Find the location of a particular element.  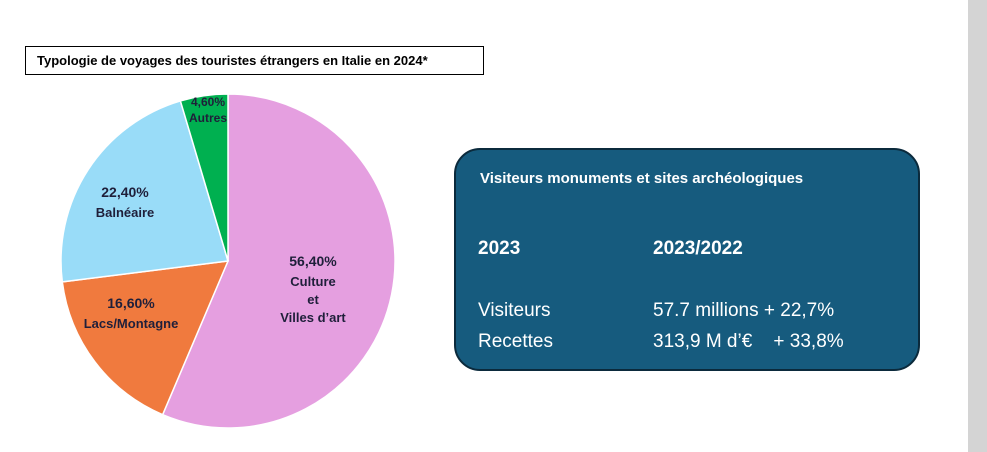

revenue-value: 313,9 M d’€ + 33,8% is located at coordinates (748, 341).